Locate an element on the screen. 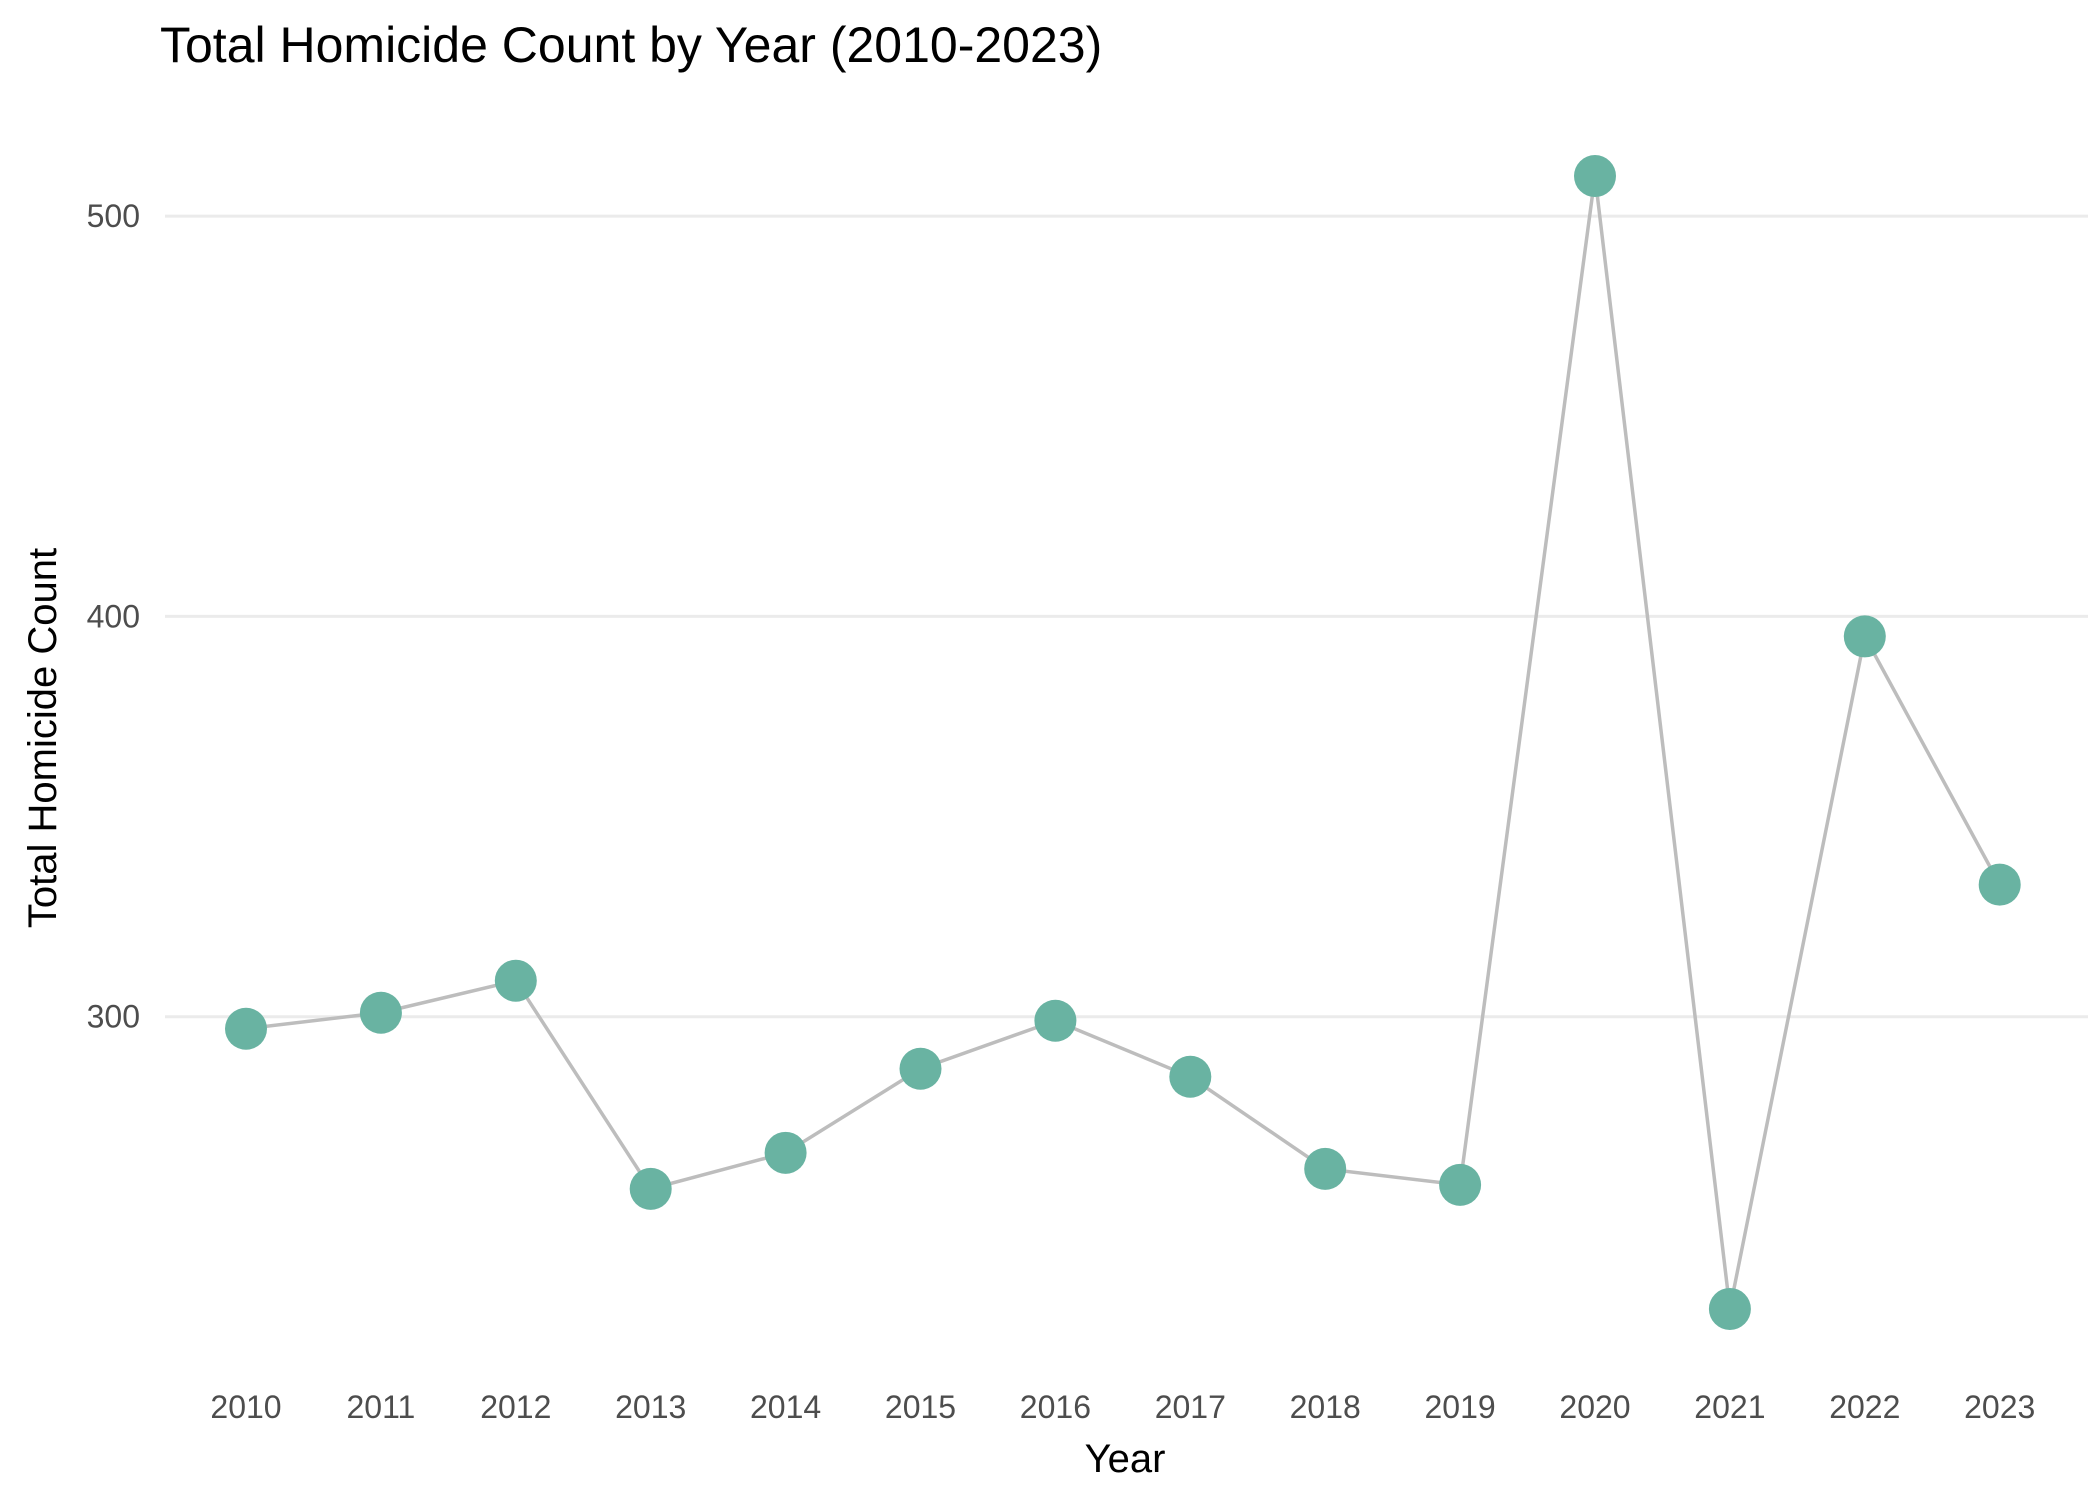 The width and height of the screenshot is (2099, 1499). data-point-2010 is located at coordinates (246, 1028).